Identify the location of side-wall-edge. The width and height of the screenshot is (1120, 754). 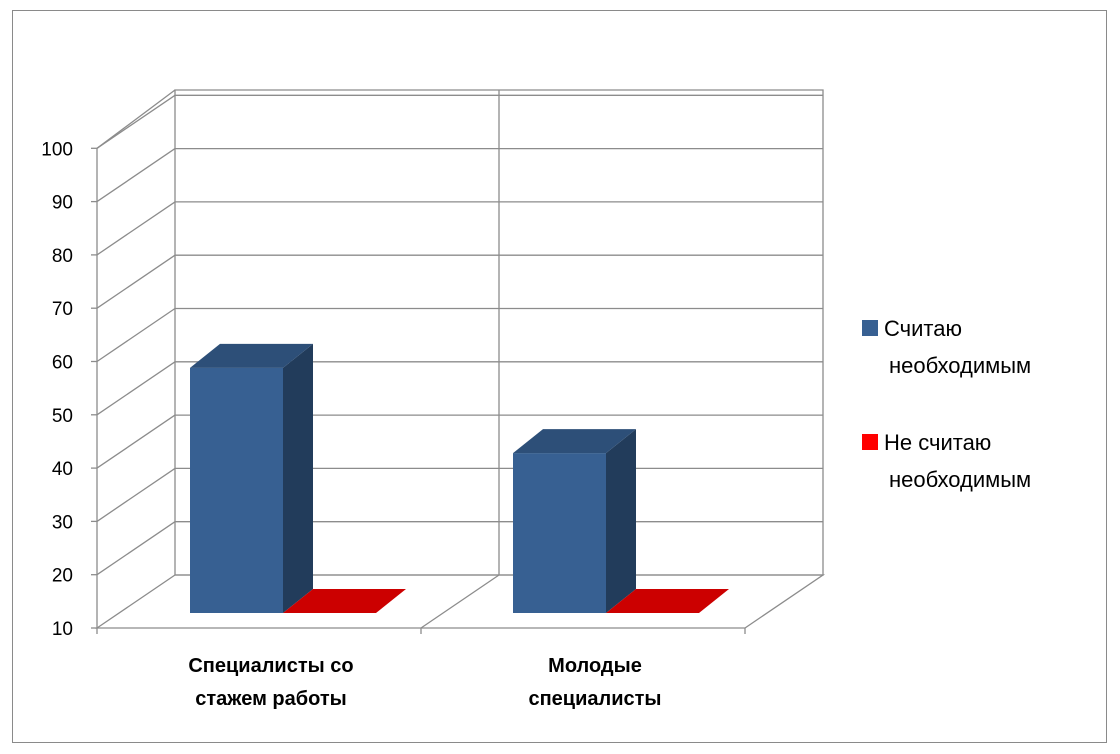
(136, 119).